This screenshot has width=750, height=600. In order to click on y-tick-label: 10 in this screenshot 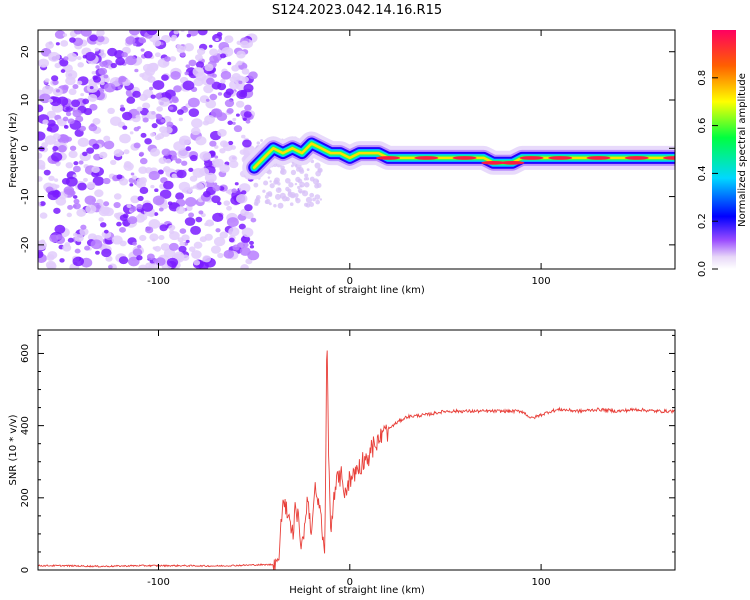, I will do `click(25, 100)`.